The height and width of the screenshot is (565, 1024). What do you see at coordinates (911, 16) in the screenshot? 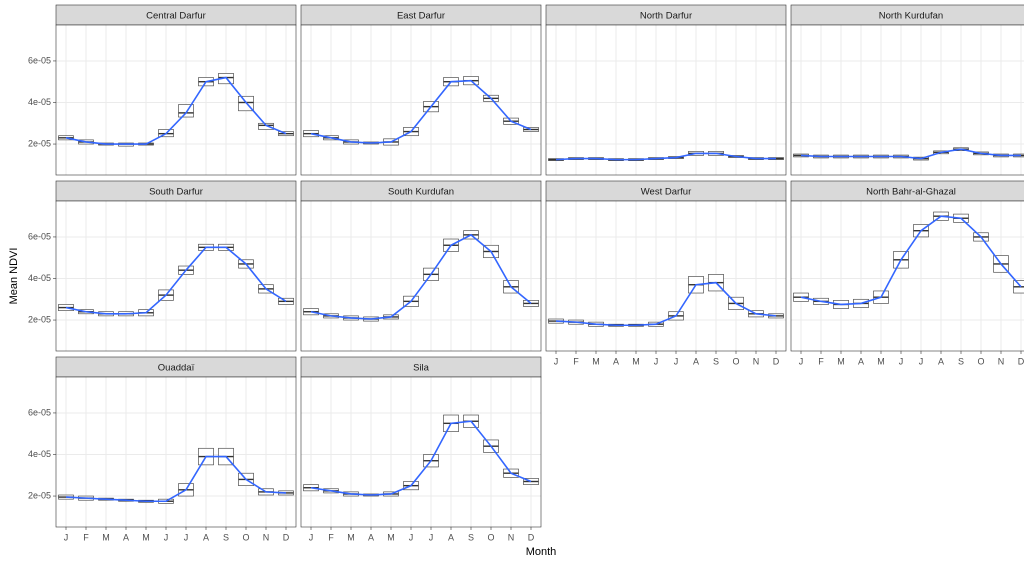
I see `strip-text: North Kurdufan` at bounding box center [911, 16].